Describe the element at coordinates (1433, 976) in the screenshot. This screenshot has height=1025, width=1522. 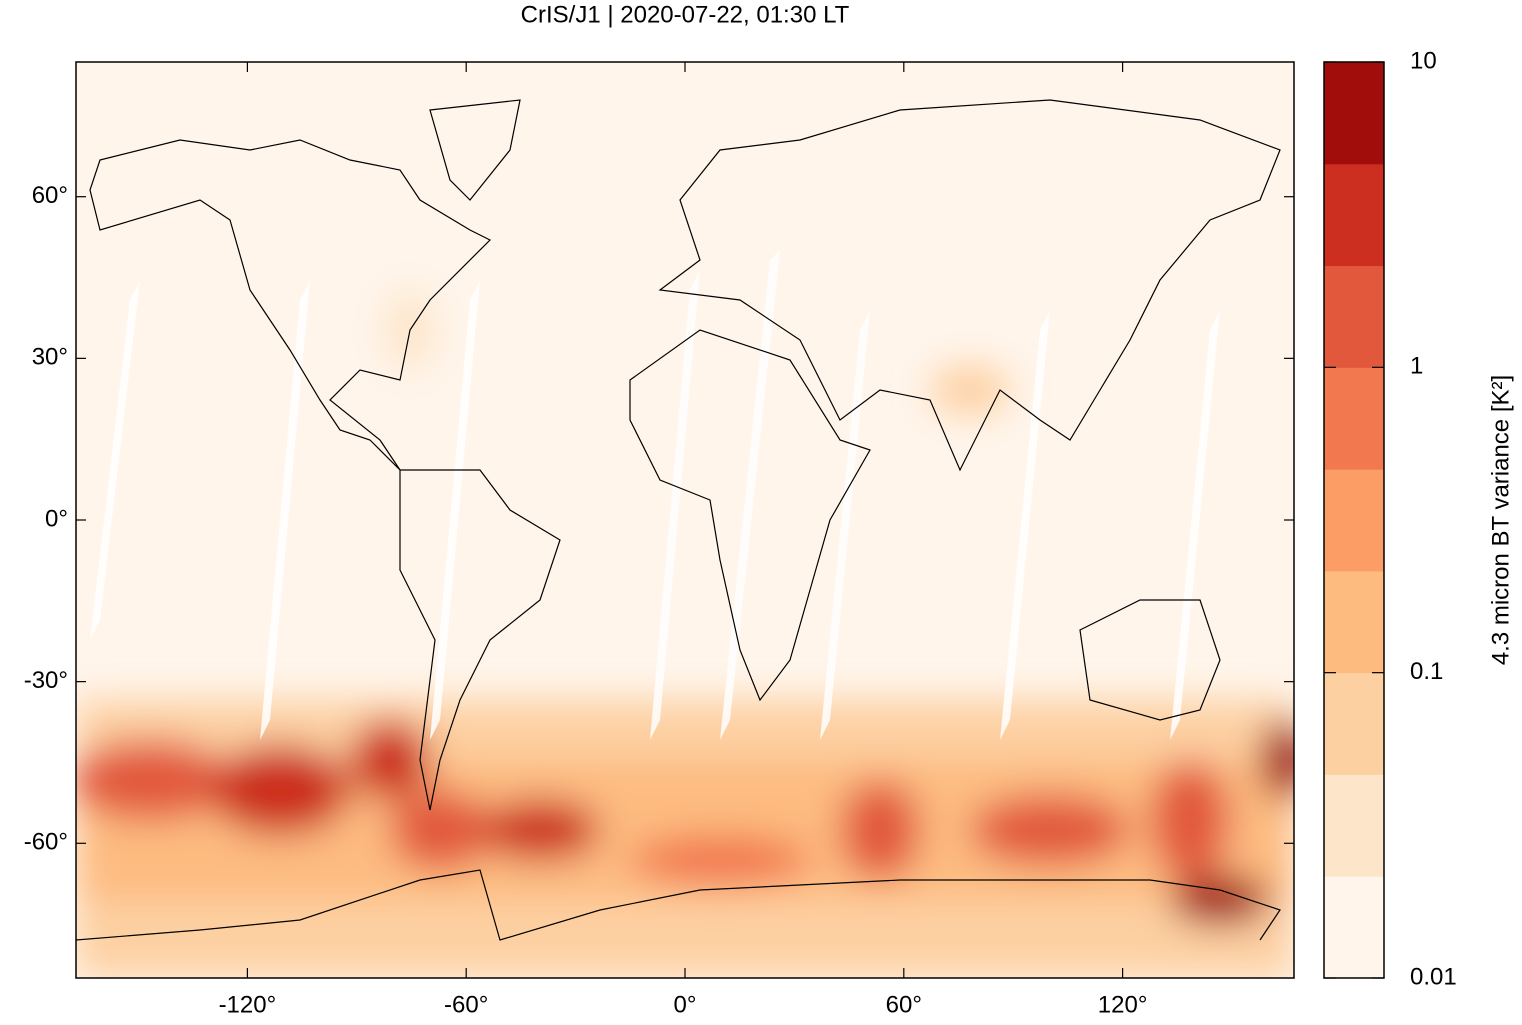
I see `colorbar-tick-label: 0.01` at that location.